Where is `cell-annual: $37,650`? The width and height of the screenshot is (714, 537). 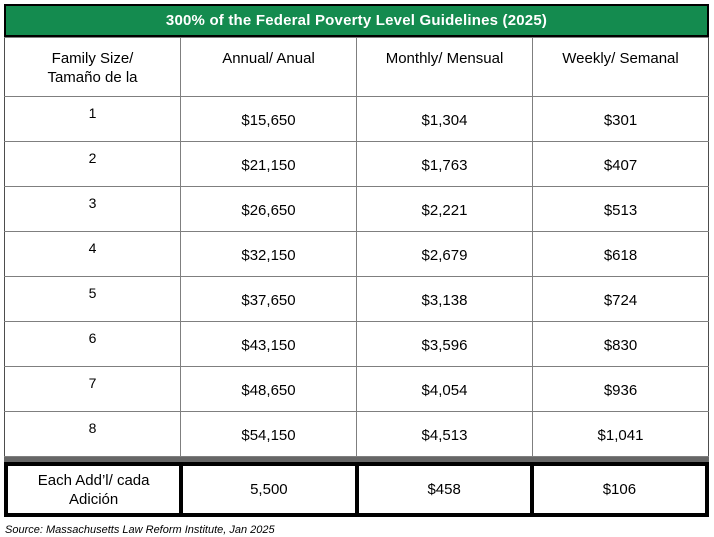
cell-annual: $37,650 is located at coordinates (268, 299).